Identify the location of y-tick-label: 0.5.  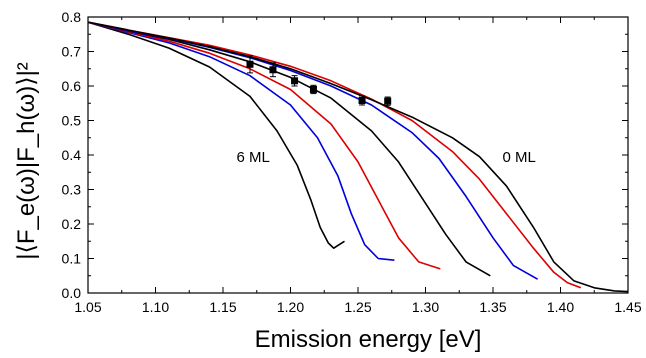
(72, 121).